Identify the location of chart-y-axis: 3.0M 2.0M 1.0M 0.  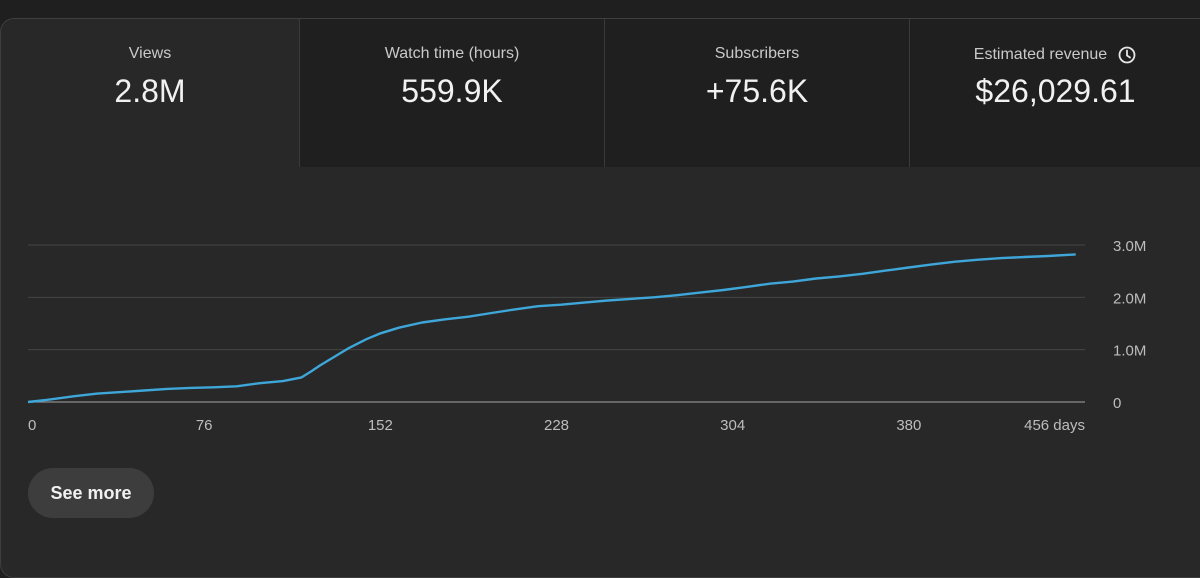
(1129, 325).